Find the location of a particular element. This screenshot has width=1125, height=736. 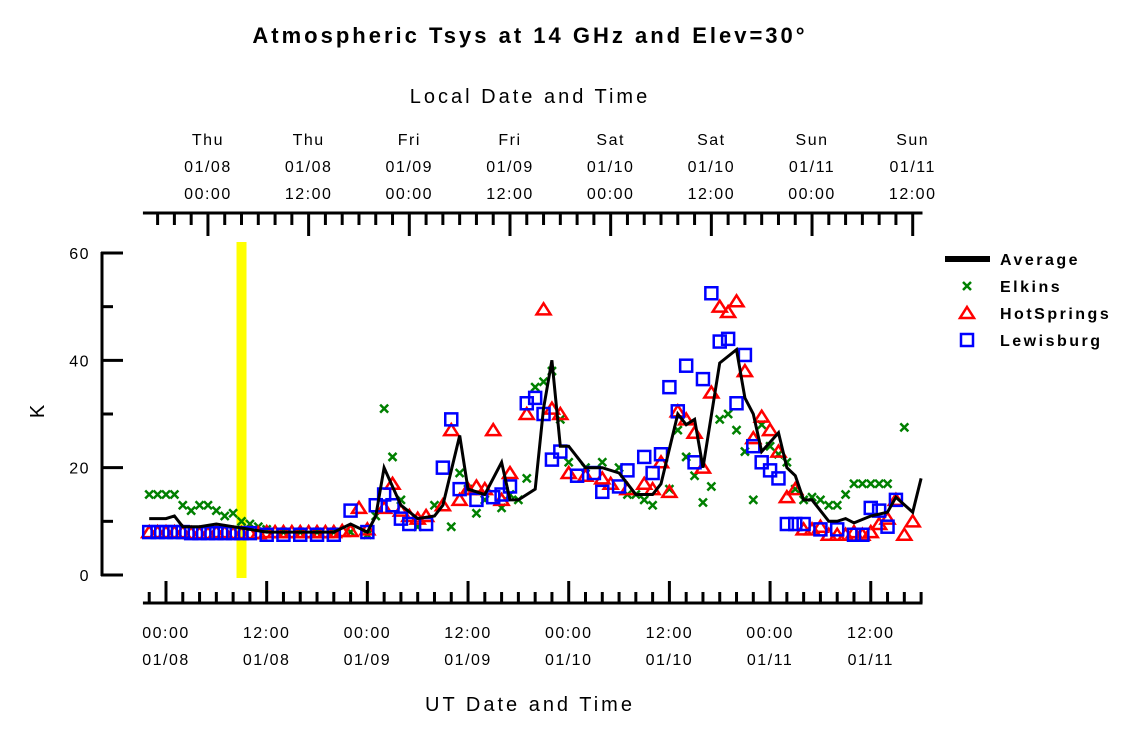

bottom-tick-label: 01/11 is located at coordinates (871, 660).